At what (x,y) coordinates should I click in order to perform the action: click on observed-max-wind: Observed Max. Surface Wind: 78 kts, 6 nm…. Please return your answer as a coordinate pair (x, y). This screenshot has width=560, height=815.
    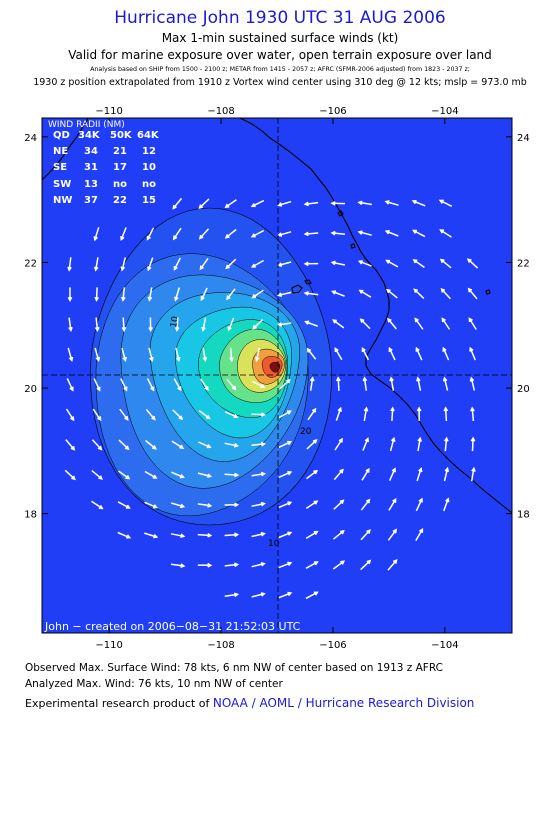
    Looking at the image, I should click on (234, 668).